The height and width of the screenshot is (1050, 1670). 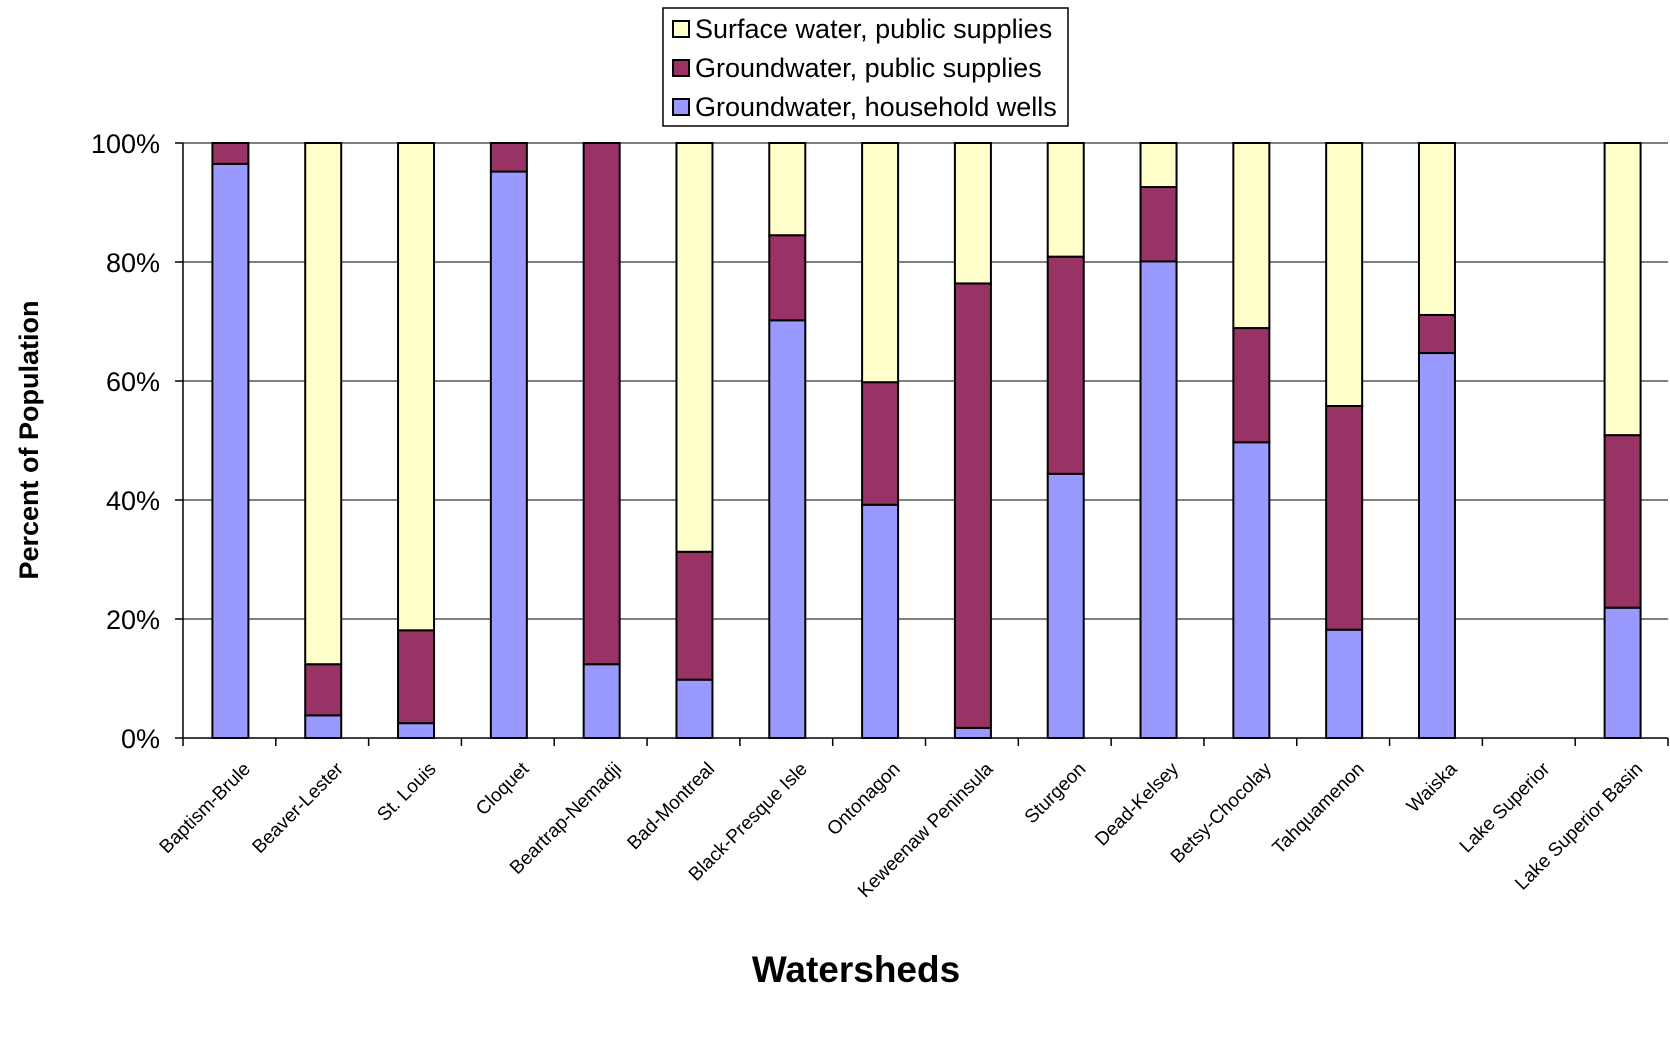 What do you see at coordinates (856, 969) in the screenshot?
I see `x-axis-title: Watersheds` at bounding box center [856, 969].